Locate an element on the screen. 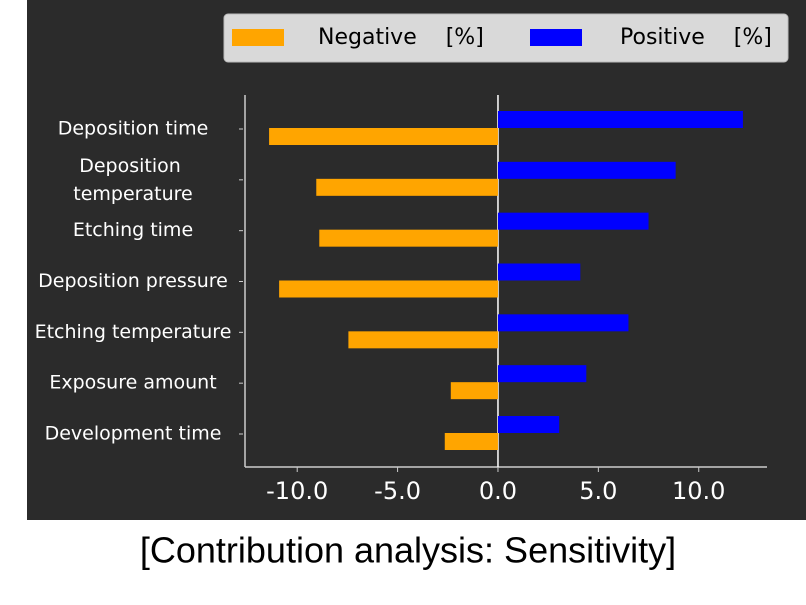  legend-label: Positive [%] is located at coordinates (696, 37).